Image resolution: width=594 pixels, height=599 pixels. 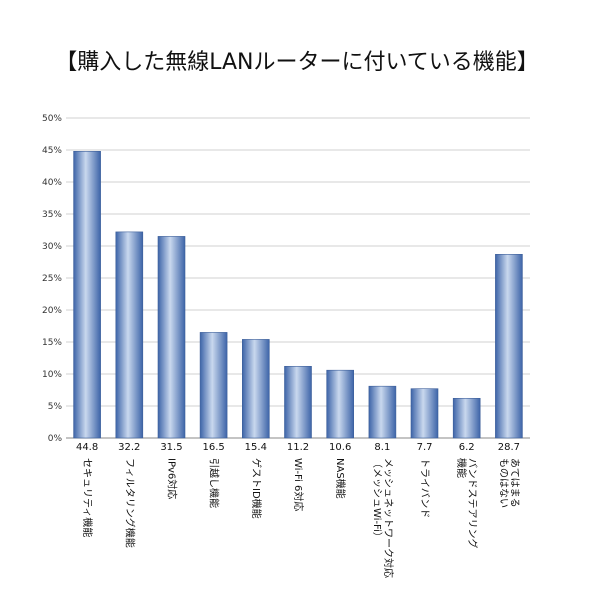 What do you see at coordinates (129, 503) in the screenshot?
I see `category-label: フィルタリング機能` at bounding box center [129, 503].